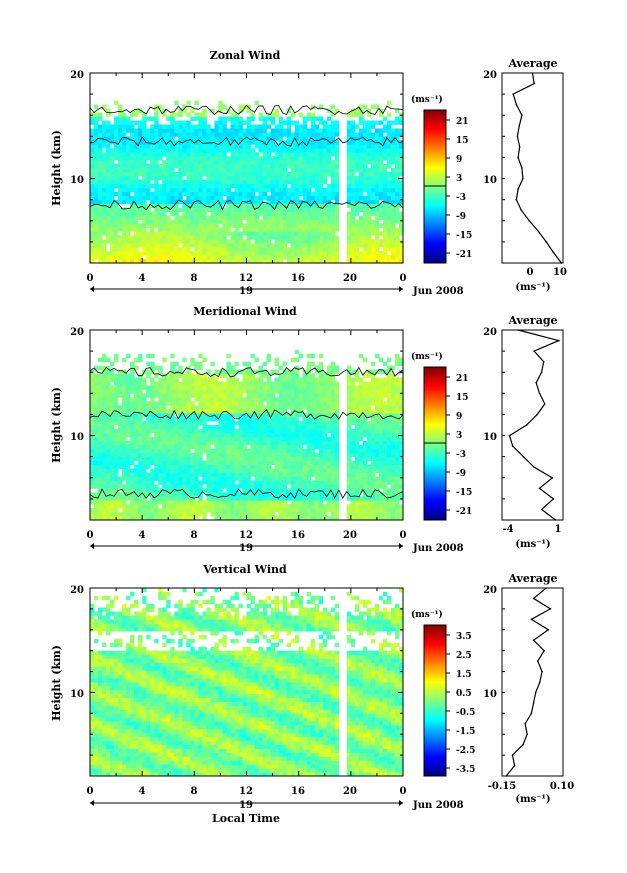  Describe the element at coordinates (246, 435) in the screenshot. I see `heatmap-area` at that location.